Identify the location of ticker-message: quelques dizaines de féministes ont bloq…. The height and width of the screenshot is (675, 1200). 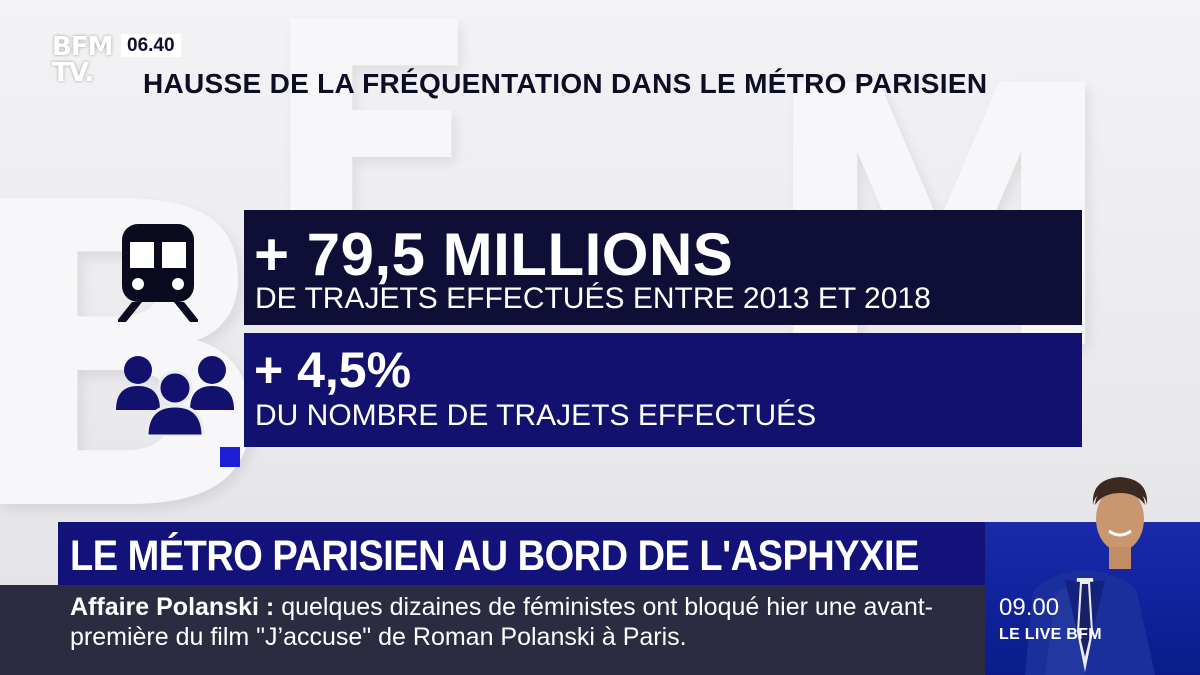
(502, 622).